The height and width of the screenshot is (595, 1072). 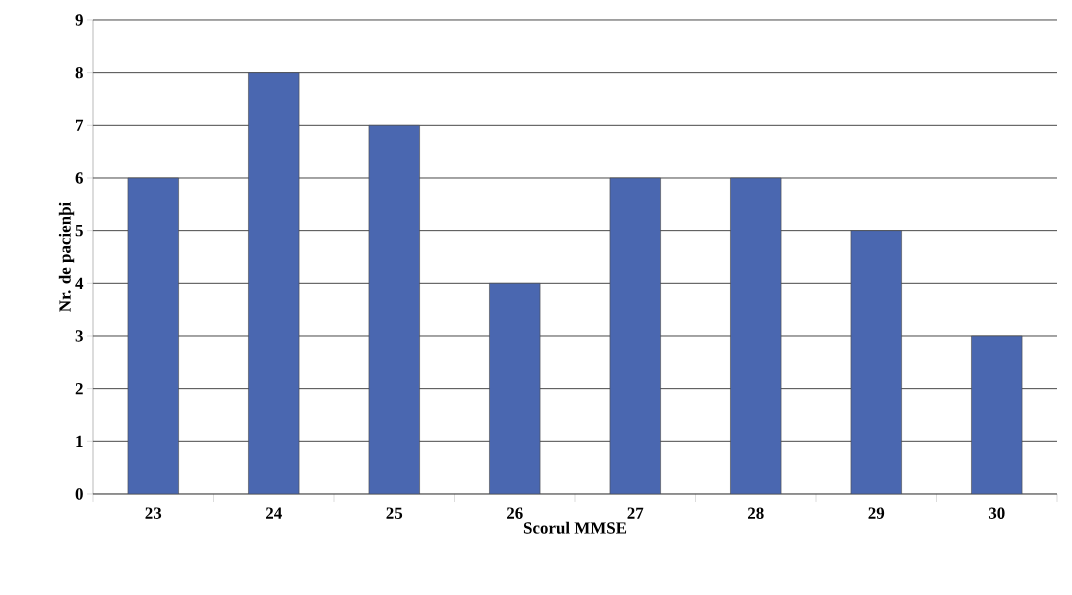 What do you see at coordinates (79, 178) in the screenshot?
I see `y-tick-label: 6` at bounding box center [79, 178].